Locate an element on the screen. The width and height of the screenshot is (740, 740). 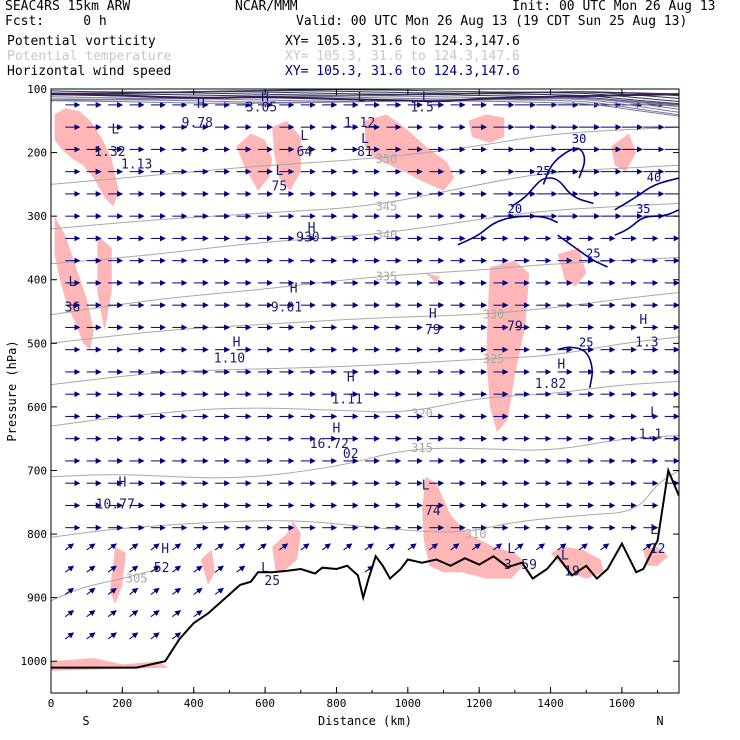
theta-contour-label: 305 is located at coordinates (137, 579).